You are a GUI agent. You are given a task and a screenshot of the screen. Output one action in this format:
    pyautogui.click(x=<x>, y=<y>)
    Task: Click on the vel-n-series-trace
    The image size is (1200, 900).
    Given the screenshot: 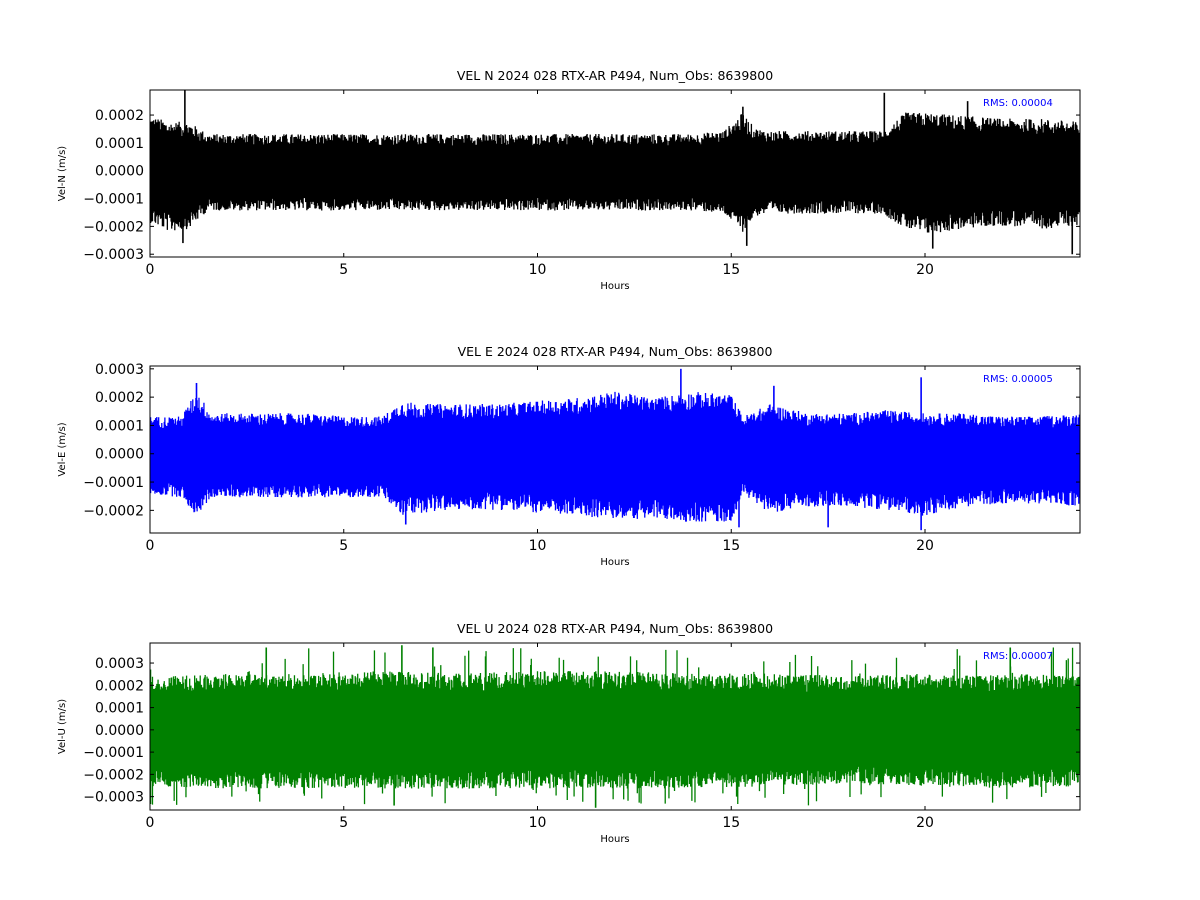 What is the action you would take?
    pyautogui.click(x=615, y=172)
    